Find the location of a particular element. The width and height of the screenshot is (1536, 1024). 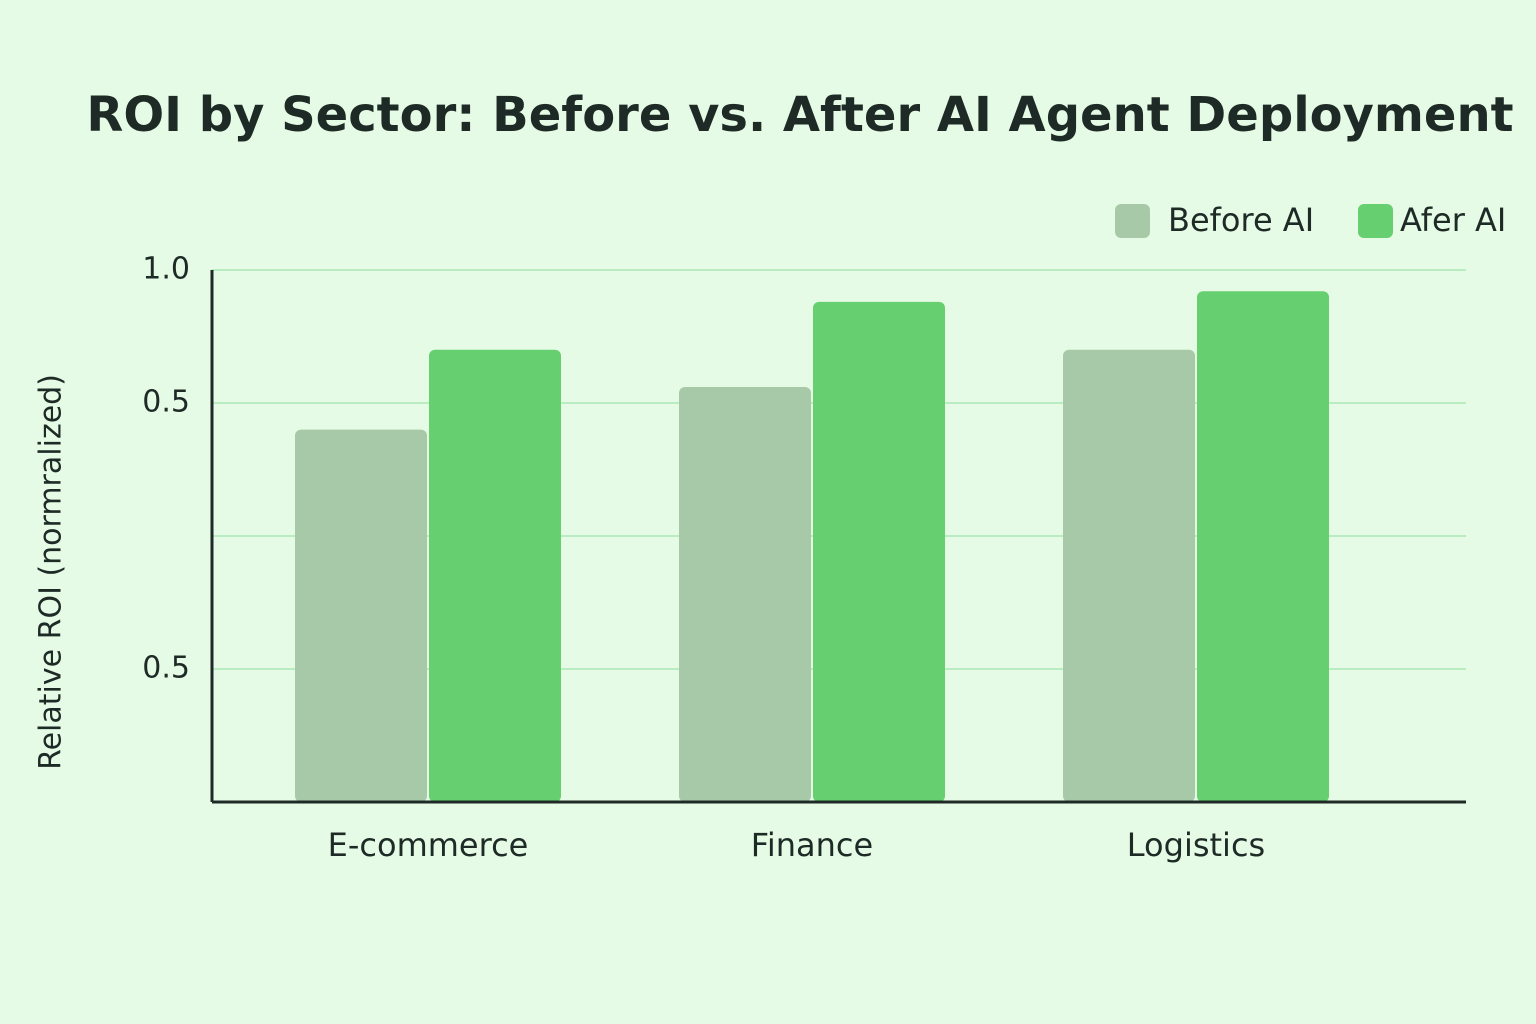

y-tick-label: 1.0 is located at coordinates (166, 269).